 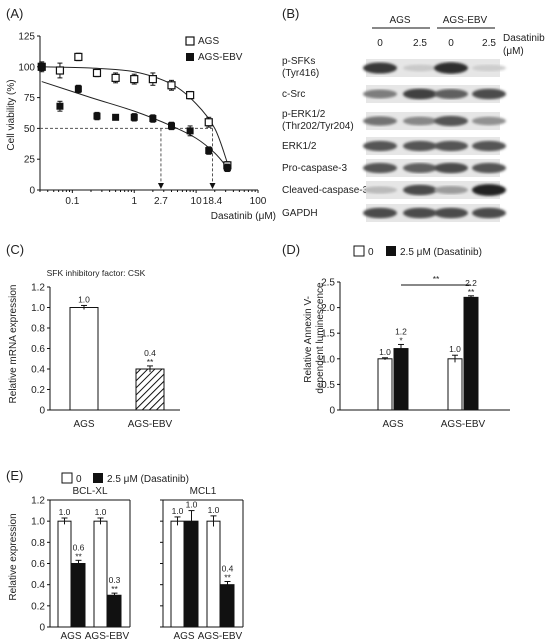 I want to click on y-tick-label: 25, so click(x=30, y=160).